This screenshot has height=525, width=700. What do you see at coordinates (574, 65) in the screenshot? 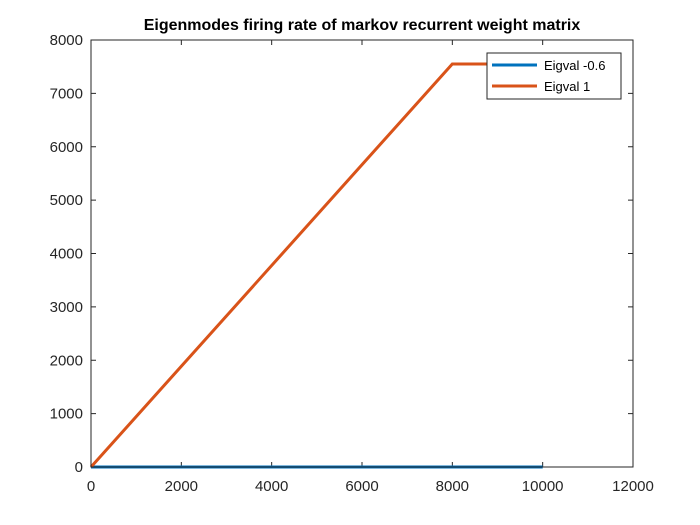
I see `legend-label: Eigval -0.6` at bounding box center [574, 65].